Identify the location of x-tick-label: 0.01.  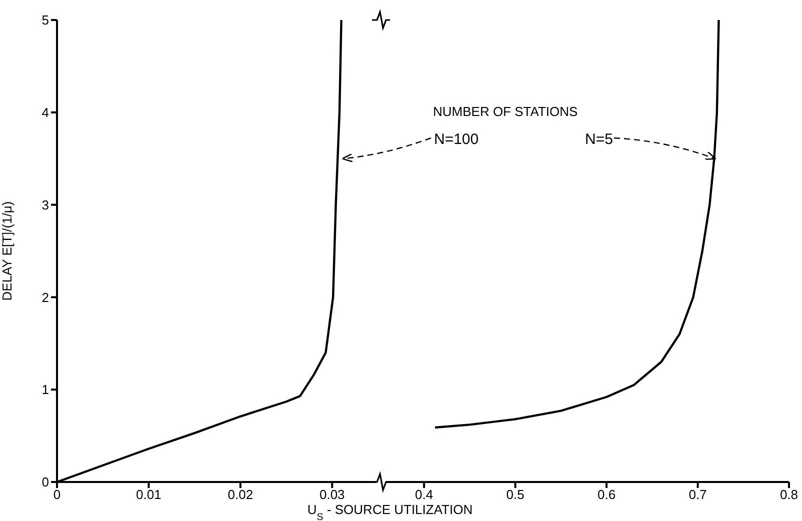
(149, 494).